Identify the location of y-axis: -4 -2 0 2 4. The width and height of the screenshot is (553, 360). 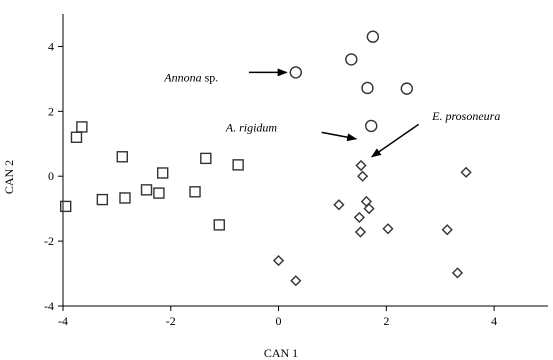
(54, 163).